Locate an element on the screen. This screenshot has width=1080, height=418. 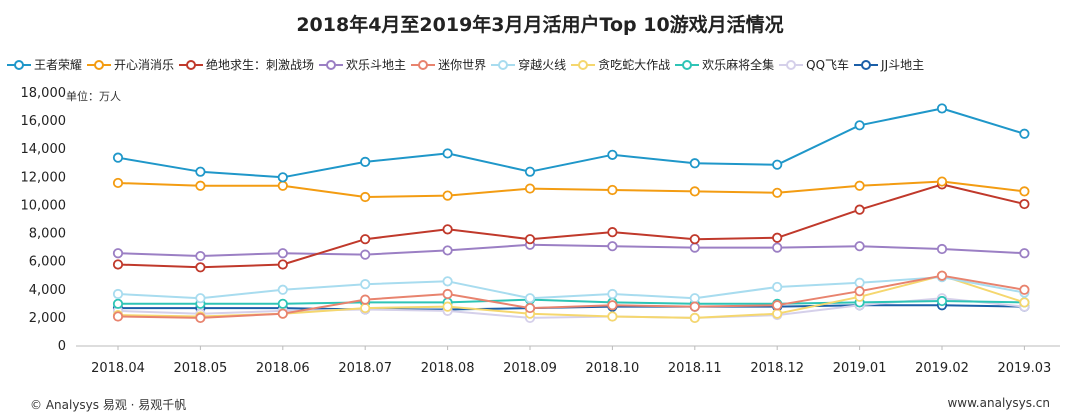
legend-item: 贪吃蛇大作战 is located at coordinates (620, 64).